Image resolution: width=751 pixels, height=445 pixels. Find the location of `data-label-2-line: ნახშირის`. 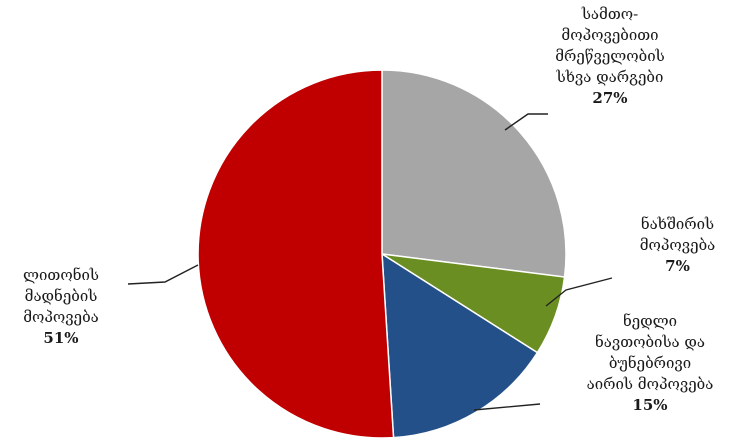

data-label-2-line: ნახშირის is located at coordinates (677, 224).